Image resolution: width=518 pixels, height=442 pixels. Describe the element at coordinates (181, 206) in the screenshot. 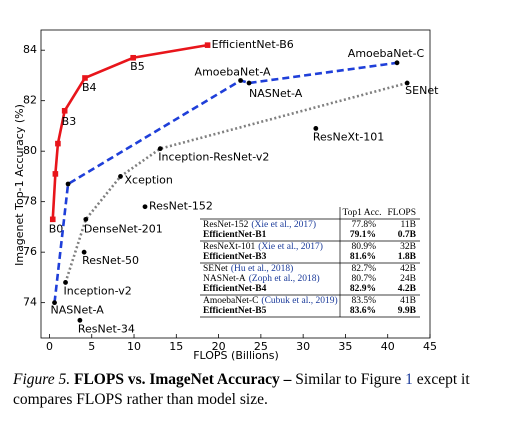

I see `point-label: ResNet-152` at that location.